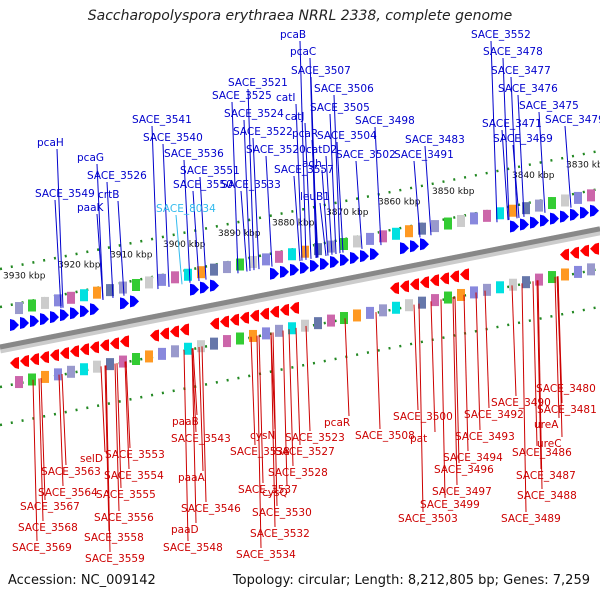  Describe the element at coordinates (42, 548) in the screenshot. I see `reverse-gene-label: SACE_3569` at that location.